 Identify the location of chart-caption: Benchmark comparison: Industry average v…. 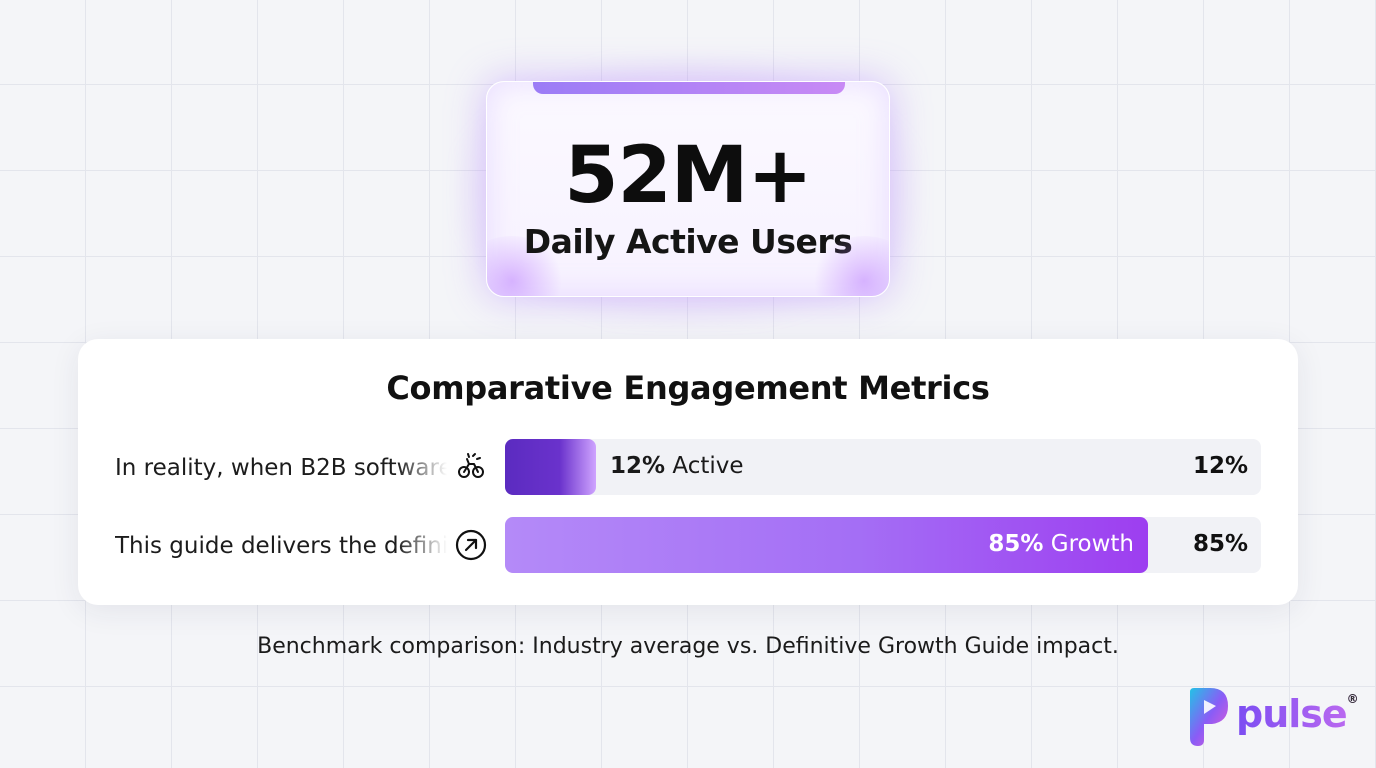
(688, 646).